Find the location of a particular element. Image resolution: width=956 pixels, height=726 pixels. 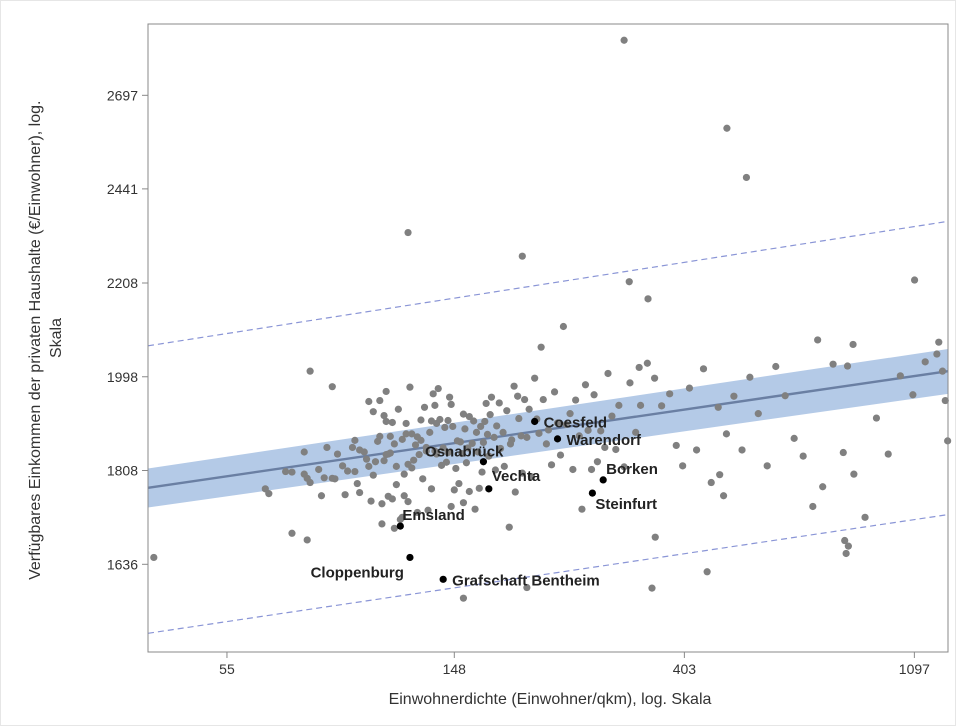

x-tick-label: 1097 is located at coordinates (914, 669).